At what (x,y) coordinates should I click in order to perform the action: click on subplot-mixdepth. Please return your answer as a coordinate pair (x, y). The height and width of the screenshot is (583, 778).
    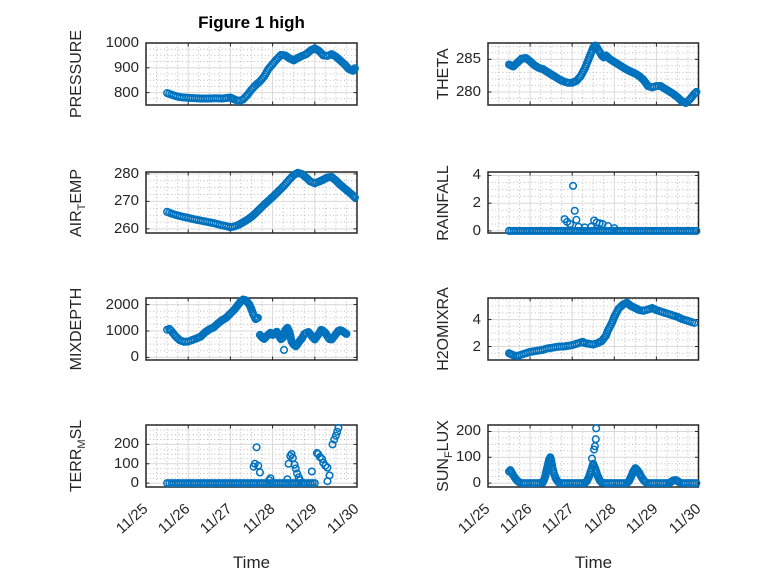
    Looking at the image, I should click on (251, 328).